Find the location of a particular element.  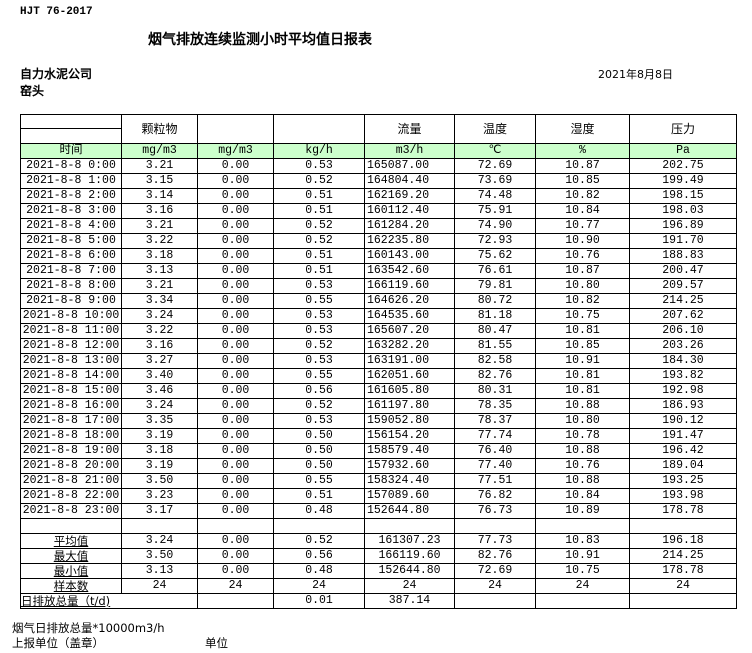

table-cell: 3.15 is located at coordinates (159, 181).